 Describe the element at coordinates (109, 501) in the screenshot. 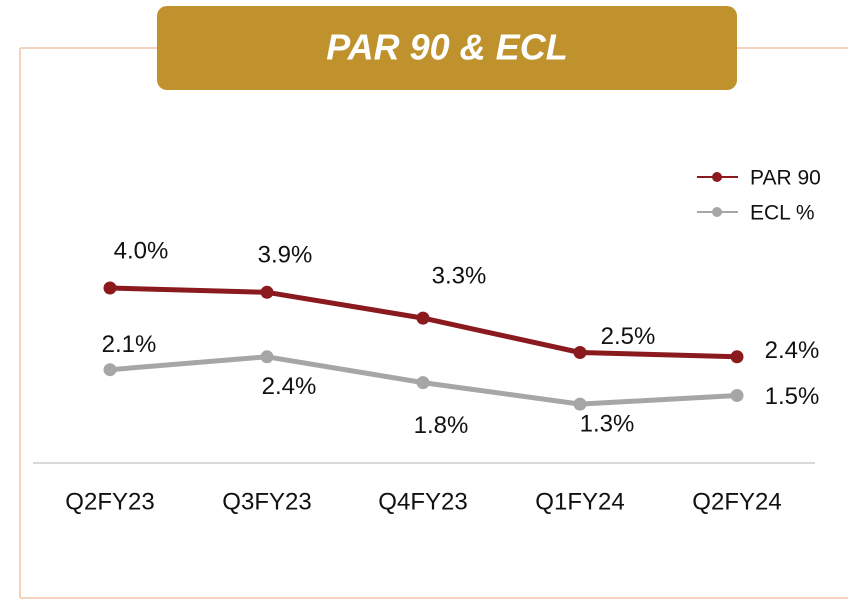

I see `x-tick-label: Q2FY23` at that location.